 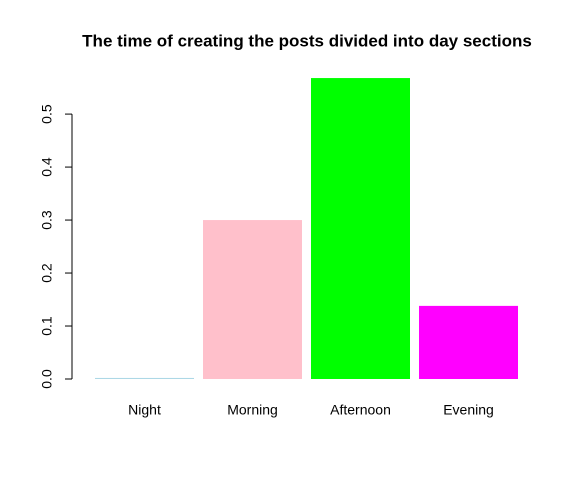 What do you see at coordinates (47, 220) in the screenshot?
I see `y-tick-label: 0.3` at bounding box center [47, 220].